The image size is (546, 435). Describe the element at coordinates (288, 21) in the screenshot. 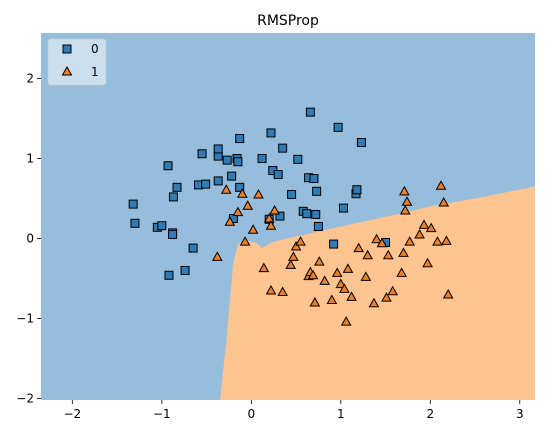

I see `chart-title: RMSProp` at that location.